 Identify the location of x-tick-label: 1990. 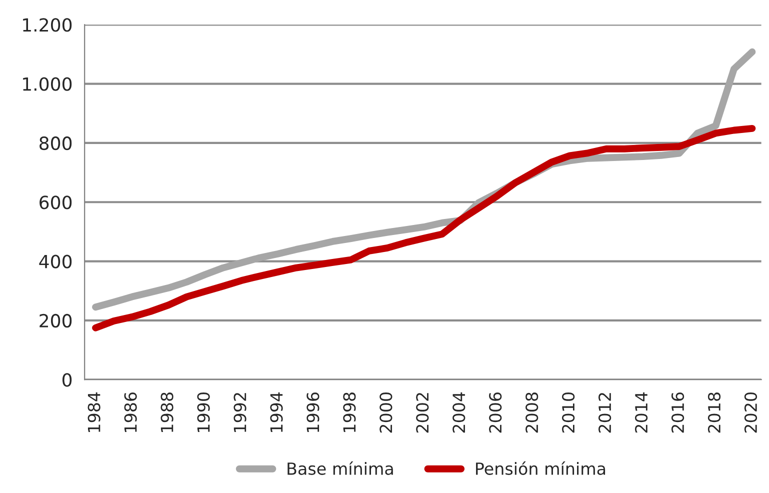
(203, 412).